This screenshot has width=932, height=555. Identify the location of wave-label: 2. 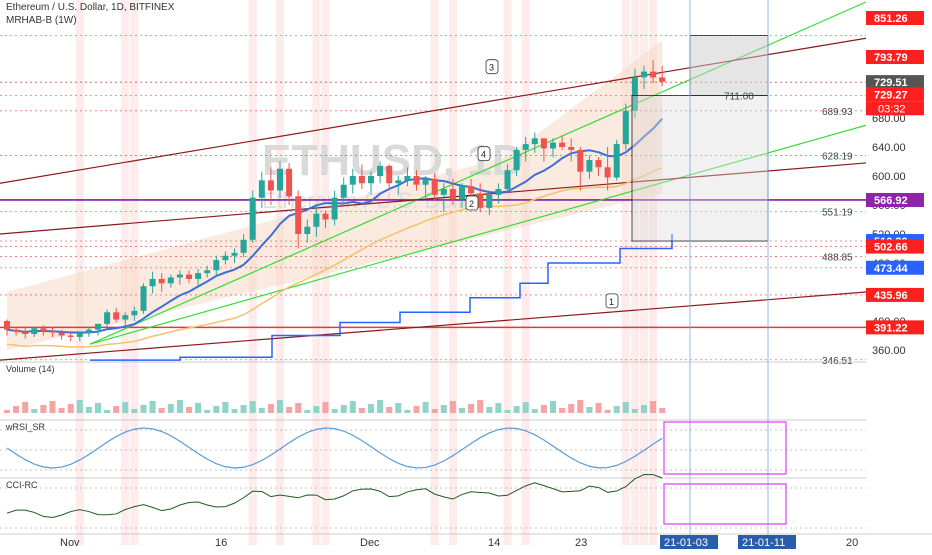
(471, 204).